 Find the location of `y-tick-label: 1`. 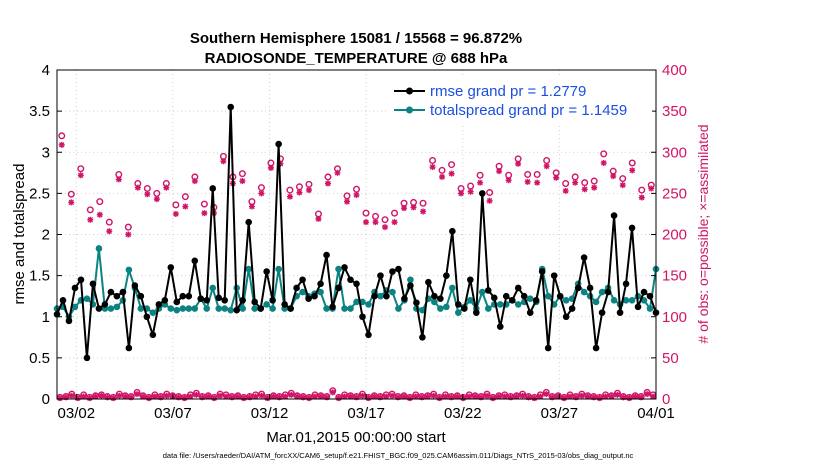

y-tick-label: 1 is located at coordinates (46, 317).